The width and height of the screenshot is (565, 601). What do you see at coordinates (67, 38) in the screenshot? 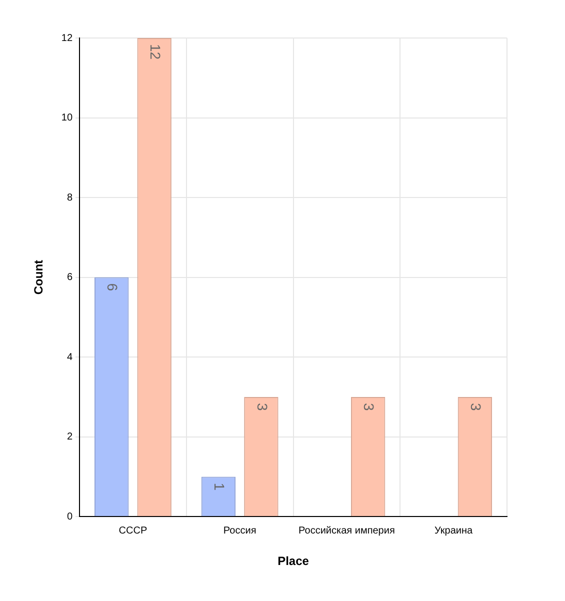
I see `y-tick-label: 12` at bounding box center [67, 38].